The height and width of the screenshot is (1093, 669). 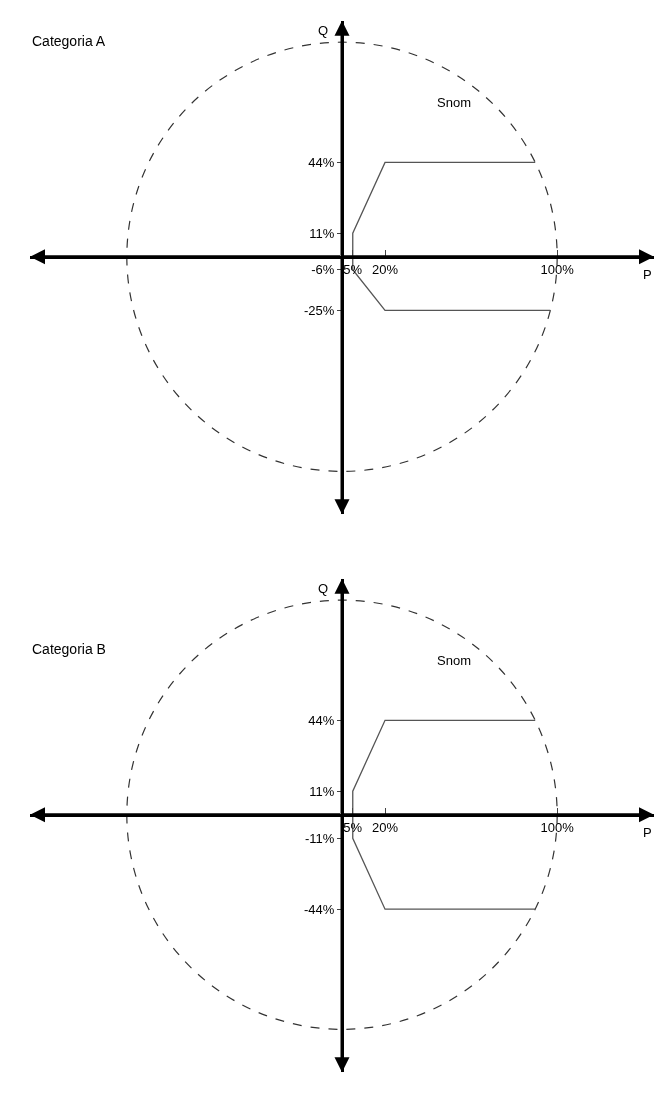 I want to click on text: Categoria A, so click(x=69, y=41).